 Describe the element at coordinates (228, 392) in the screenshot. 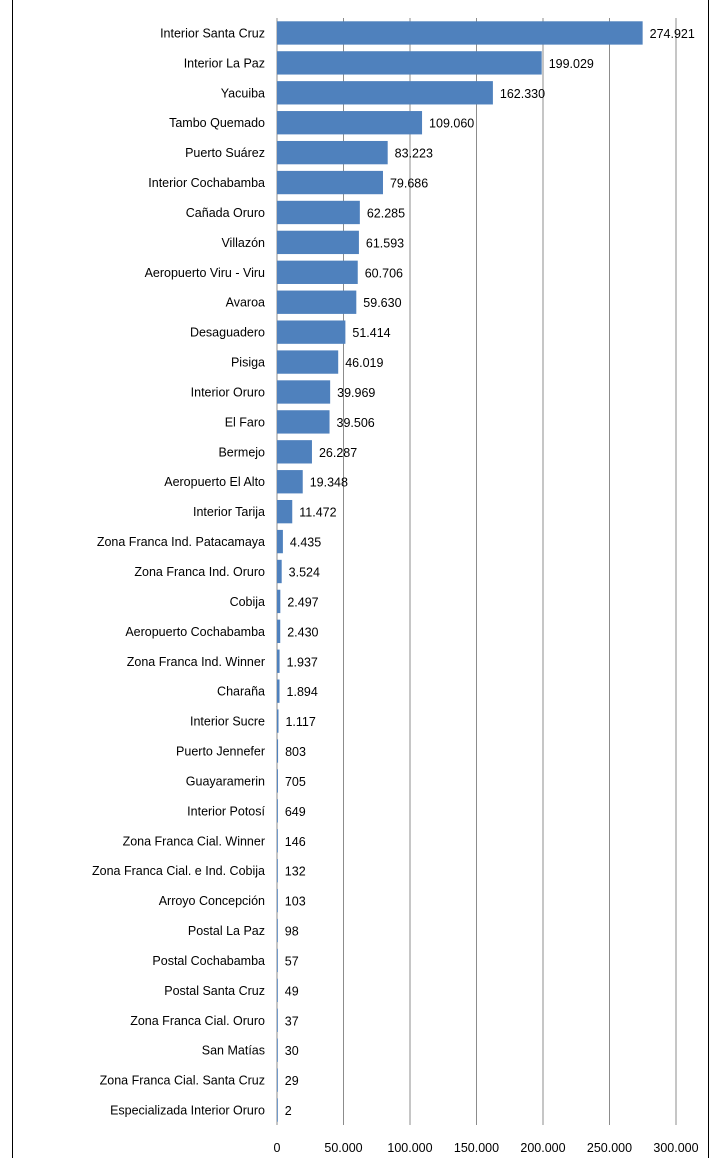

I see `category-label: Interior Oruro` at that location.